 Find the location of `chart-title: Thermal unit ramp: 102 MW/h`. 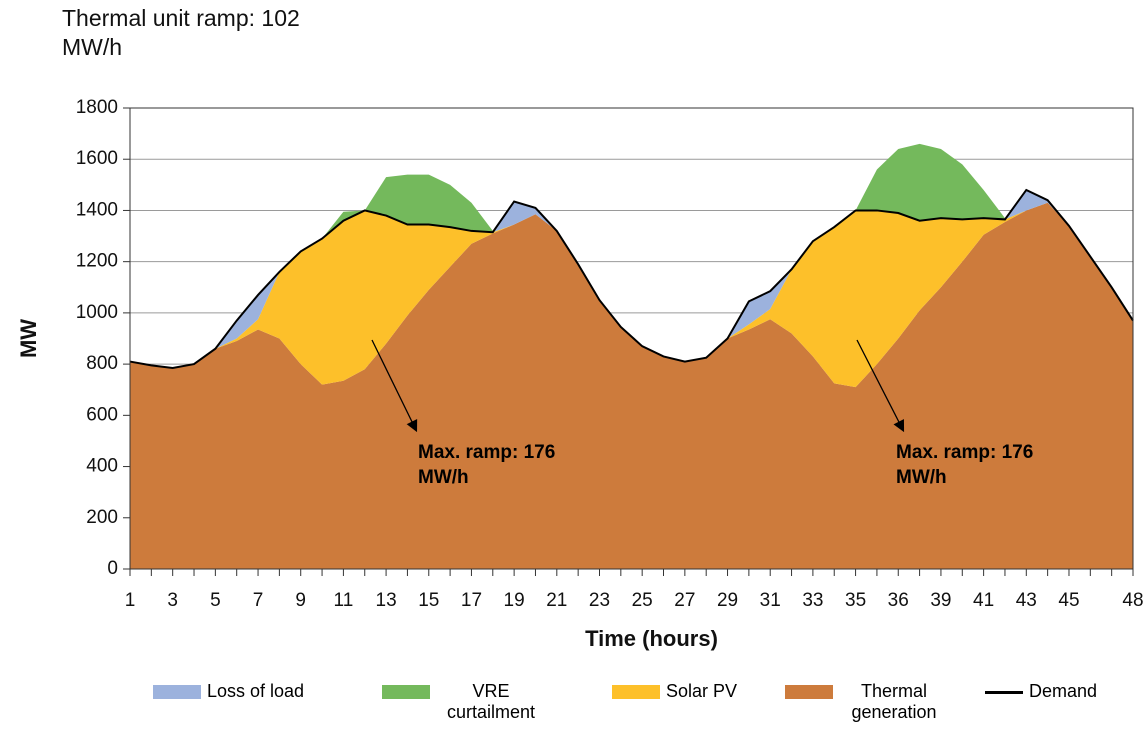

chart-title: Thermal unit ramp: 102 MW/h is located at coordinates (181, 32).